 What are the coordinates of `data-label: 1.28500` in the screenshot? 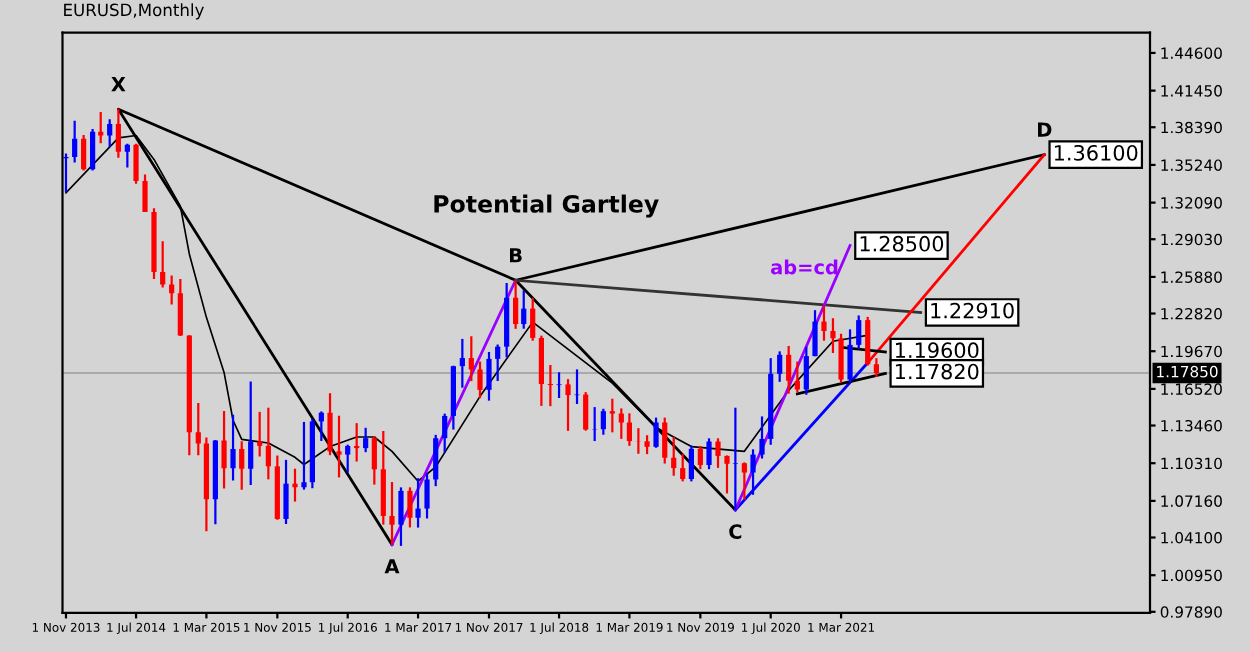 It's located at (902, 243).